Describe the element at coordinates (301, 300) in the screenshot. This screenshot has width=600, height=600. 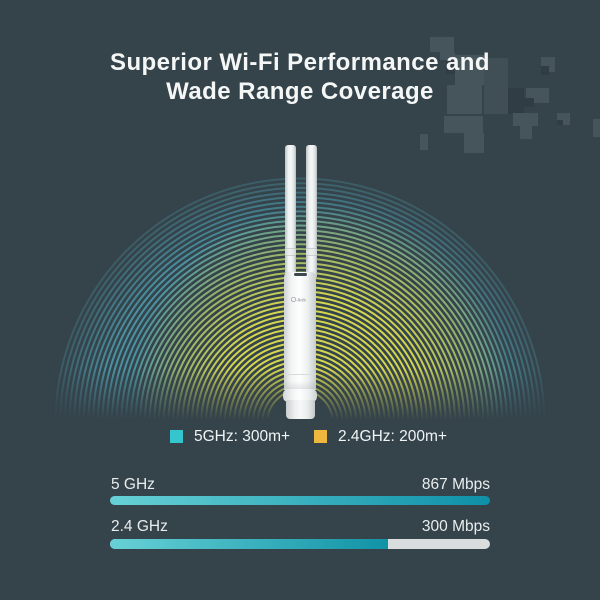
I see `svg-text: -link` at that location.